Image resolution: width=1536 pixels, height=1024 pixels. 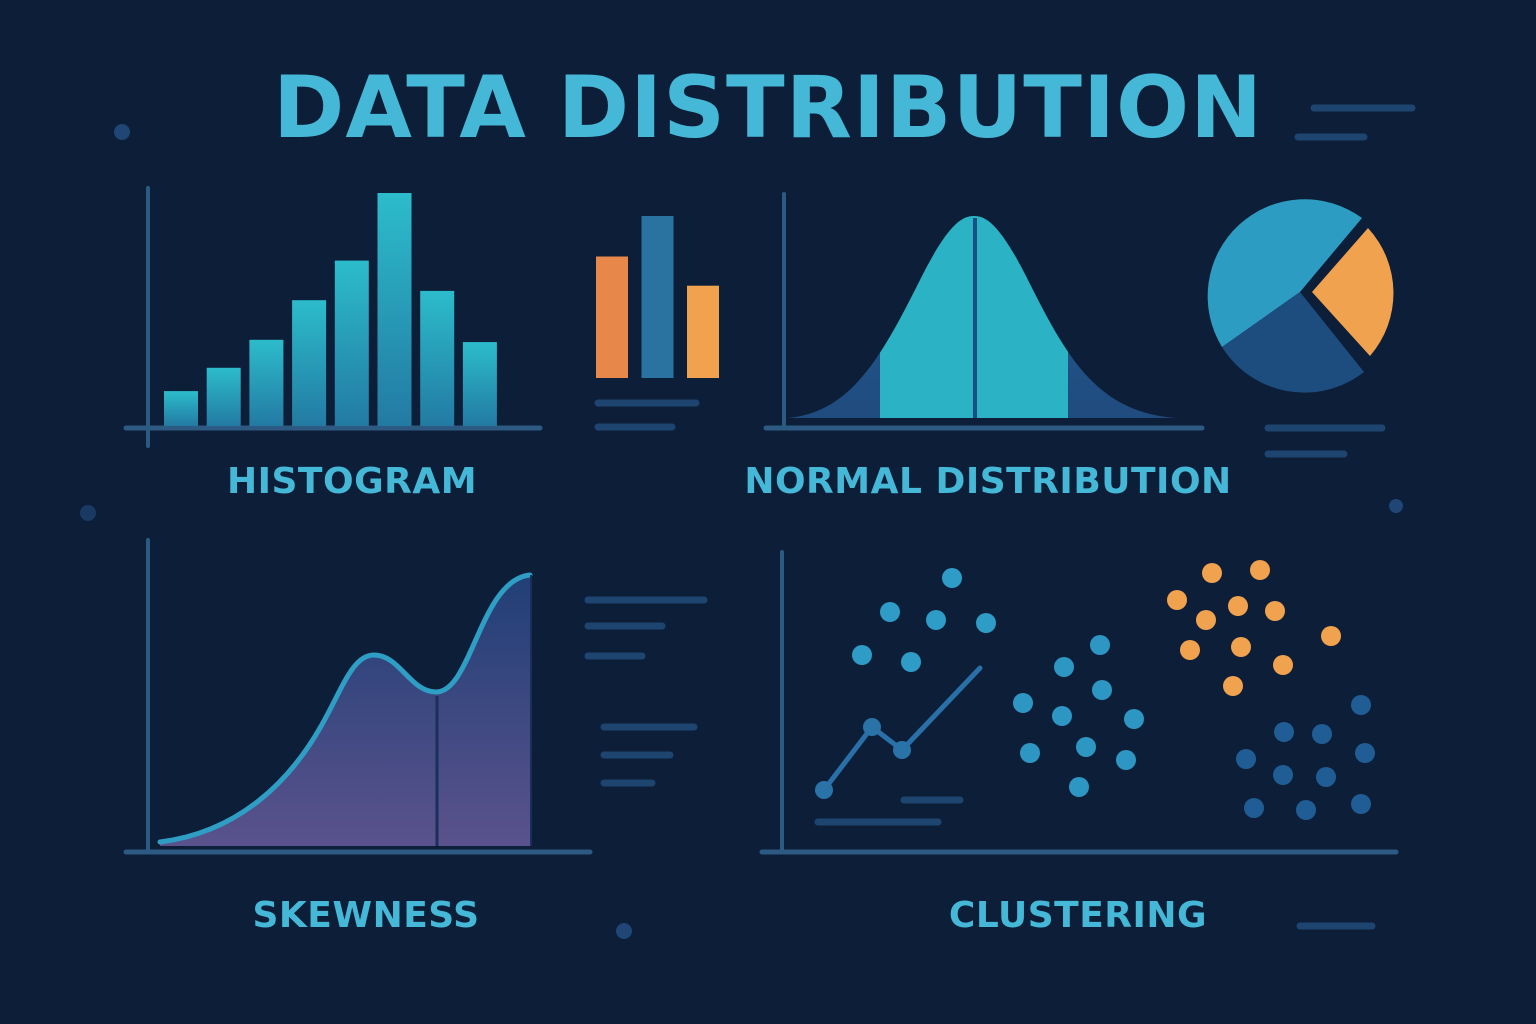 I want to click on page-title: DATA DISTRIBUTION, so click(x=768, y=108).